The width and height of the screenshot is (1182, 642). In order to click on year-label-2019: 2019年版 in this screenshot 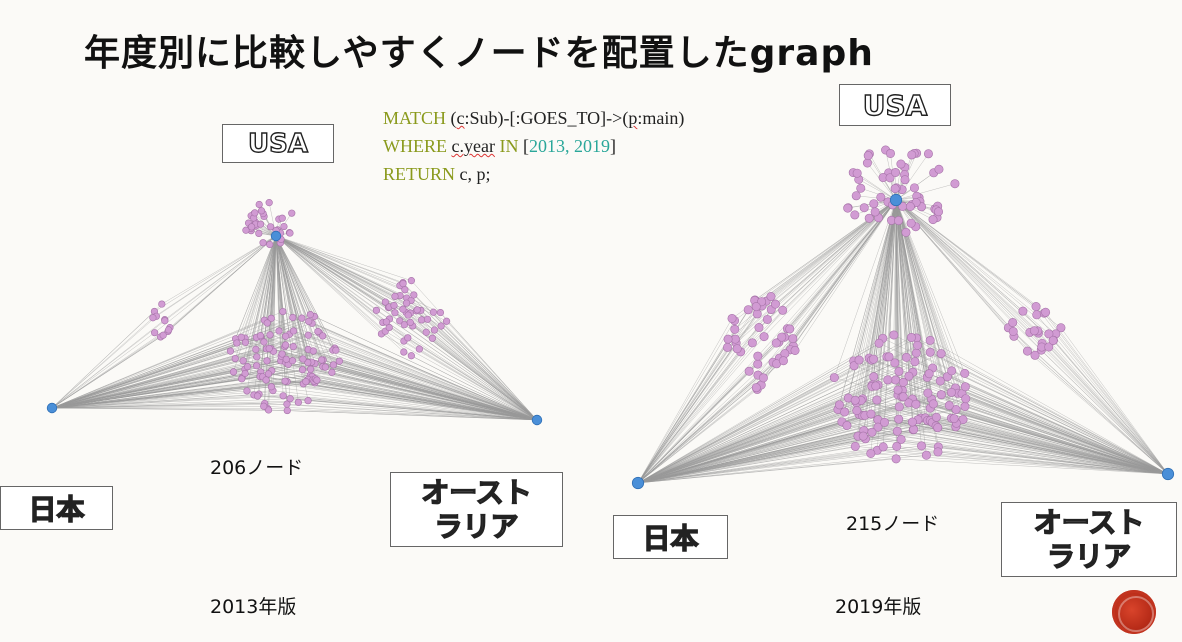, I will do `click(878, 607)`.